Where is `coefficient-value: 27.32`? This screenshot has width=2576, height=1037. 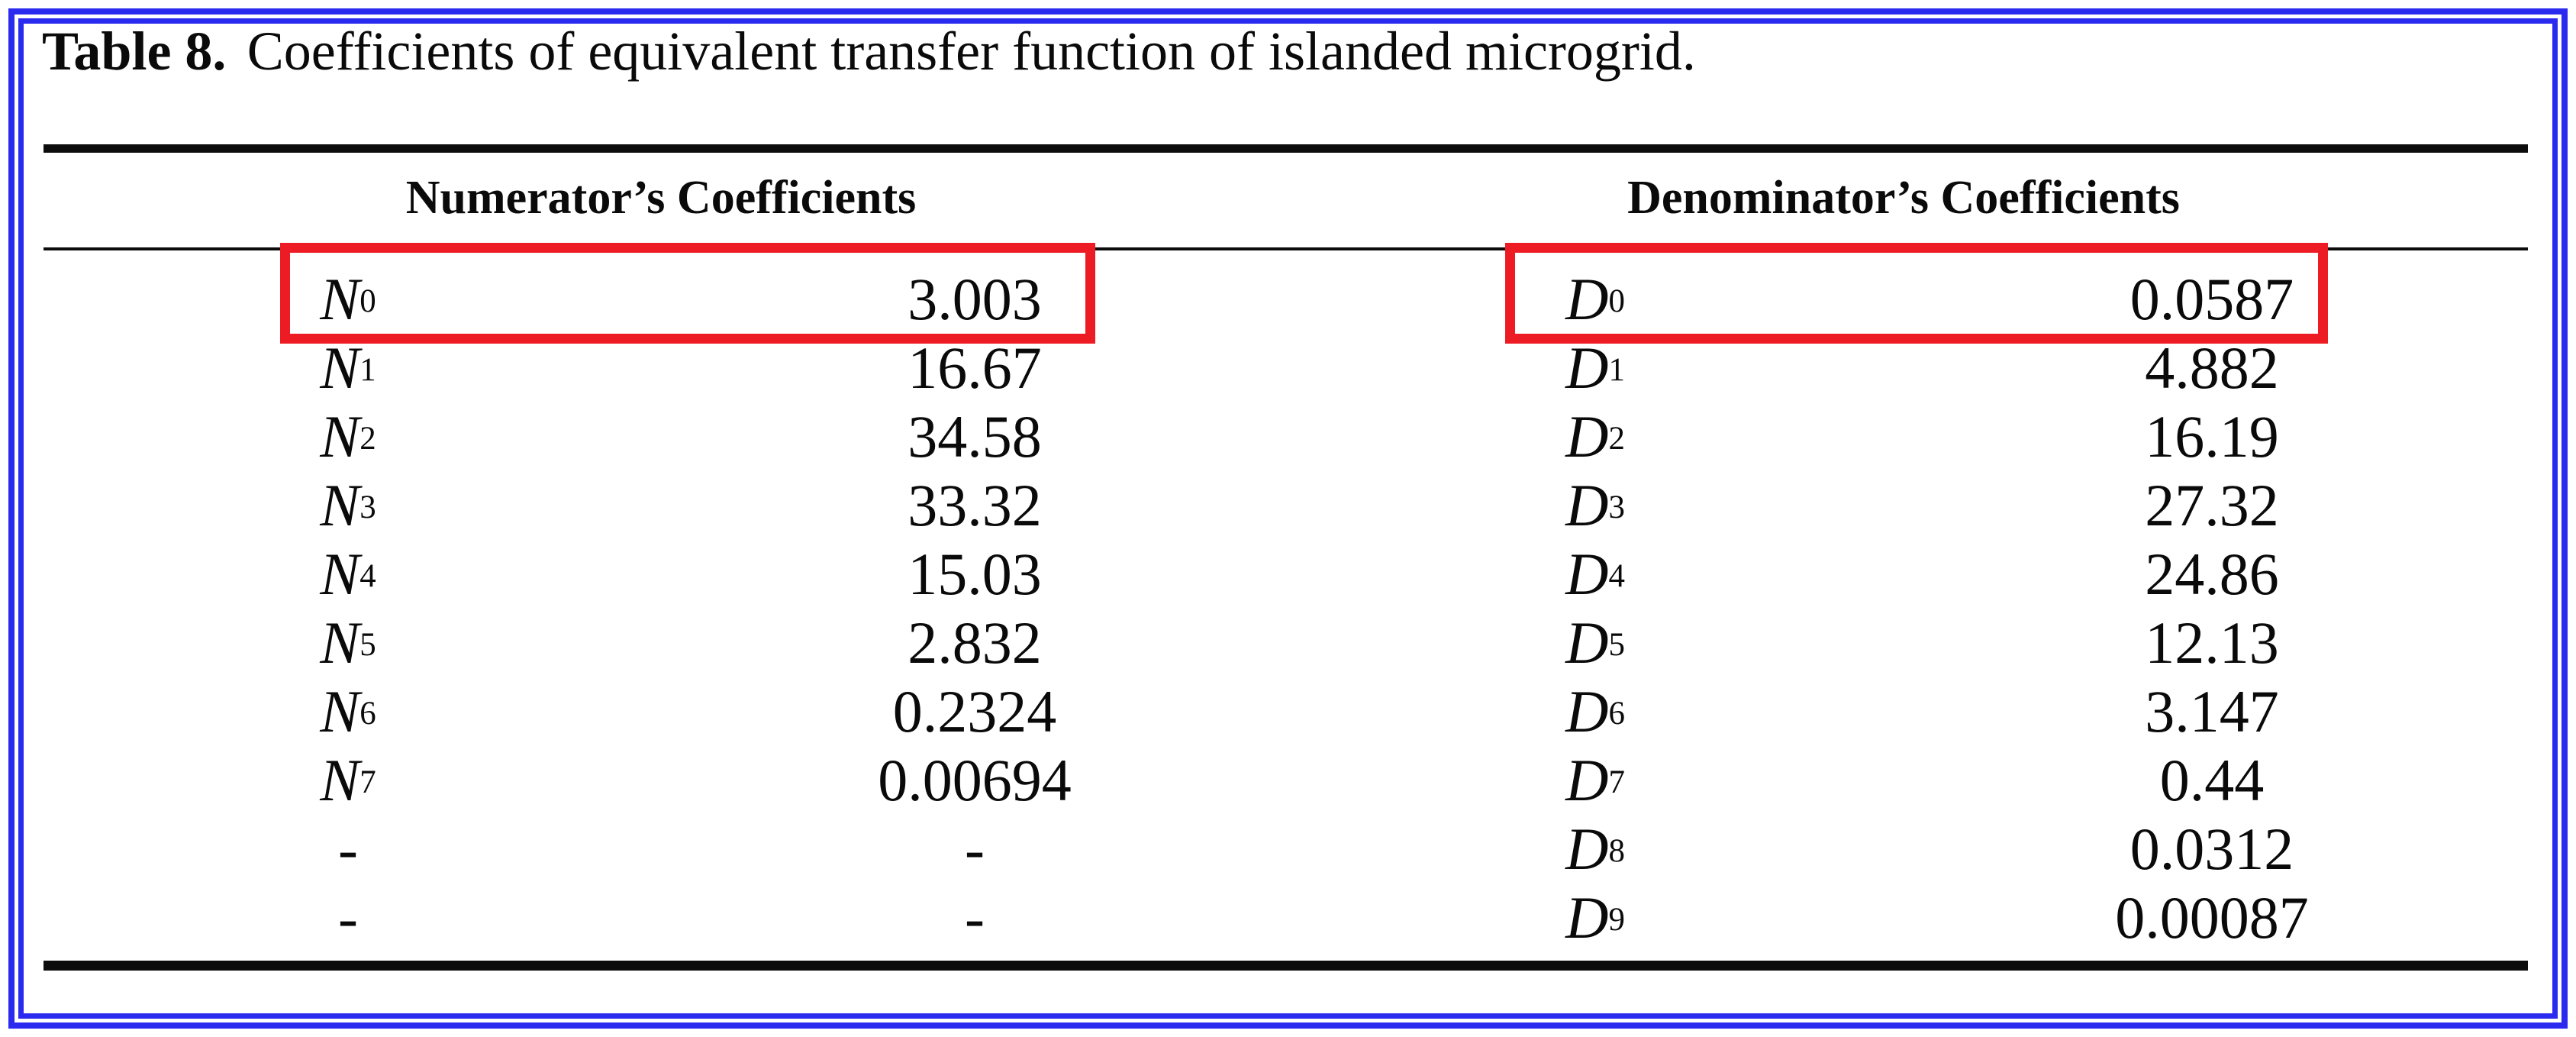 coefficient-value: 27.32 is located at coordinates (2212, 505).